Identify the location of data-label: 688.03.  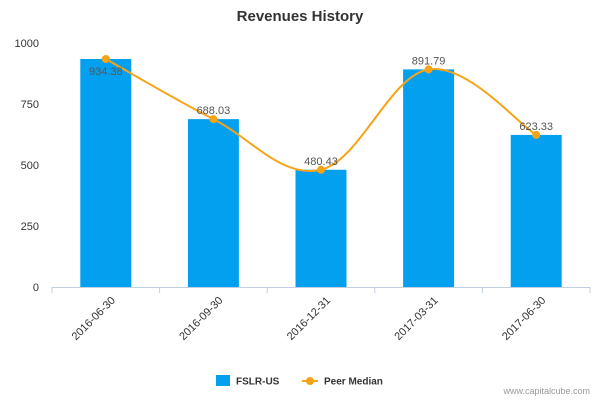
(214, 111).